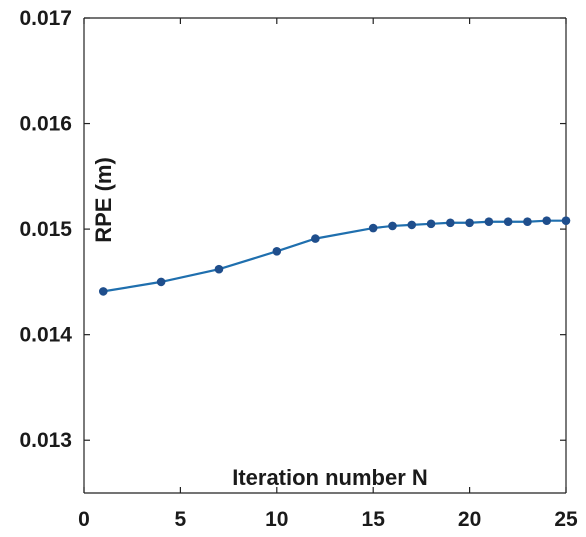 The width and height of the screenshot is (586, 537). I want to click on x-tick-label: 20, so click(469, 519).